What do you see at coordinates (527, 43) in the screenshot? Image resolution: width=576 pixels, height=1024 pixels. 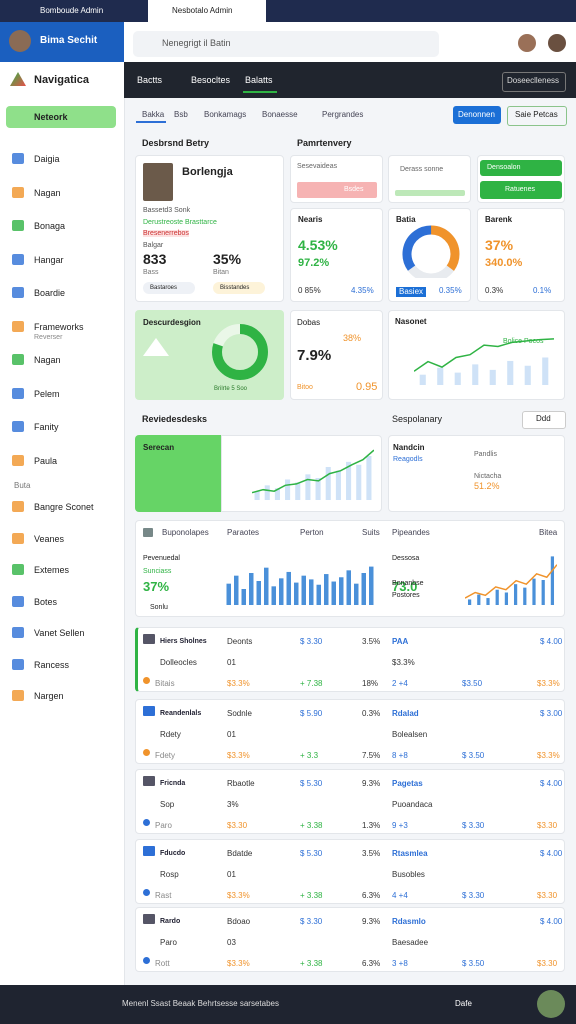 I see `header-avatar` at bounding box center [527, 43].